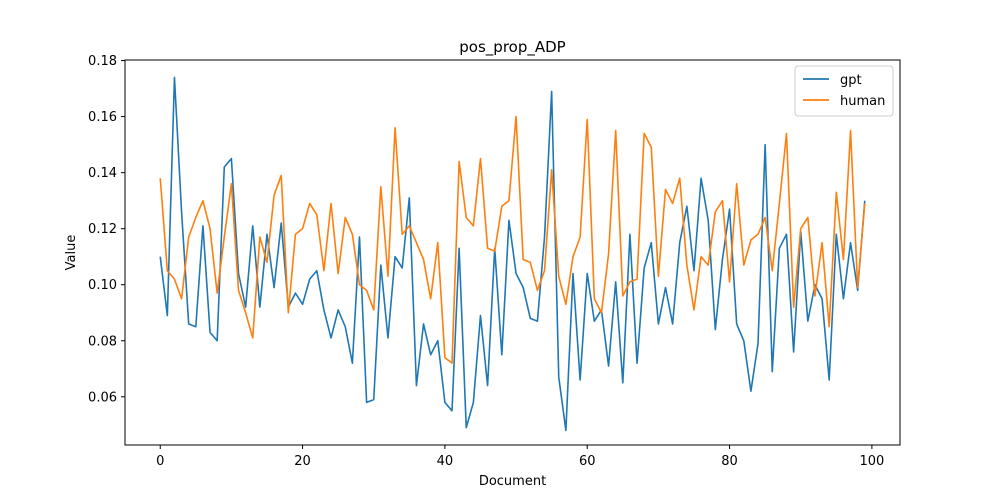 The image size is (1000, 500). I want to click on y-tick-label: 0.08, so click(102, 341).